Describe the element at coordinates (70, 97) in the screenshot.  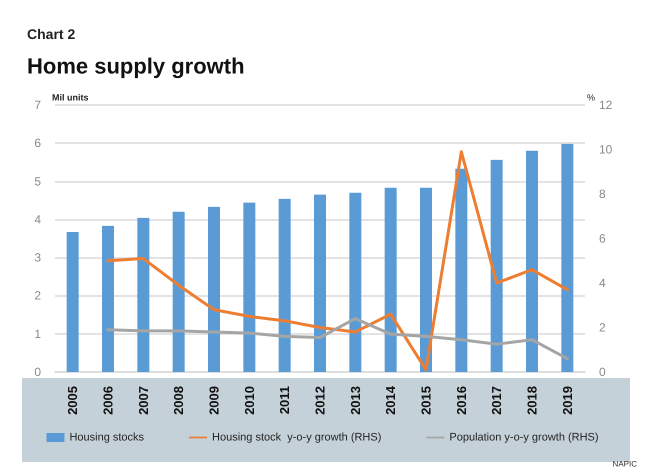
I see `y-axis-title: Mil units` at that location.